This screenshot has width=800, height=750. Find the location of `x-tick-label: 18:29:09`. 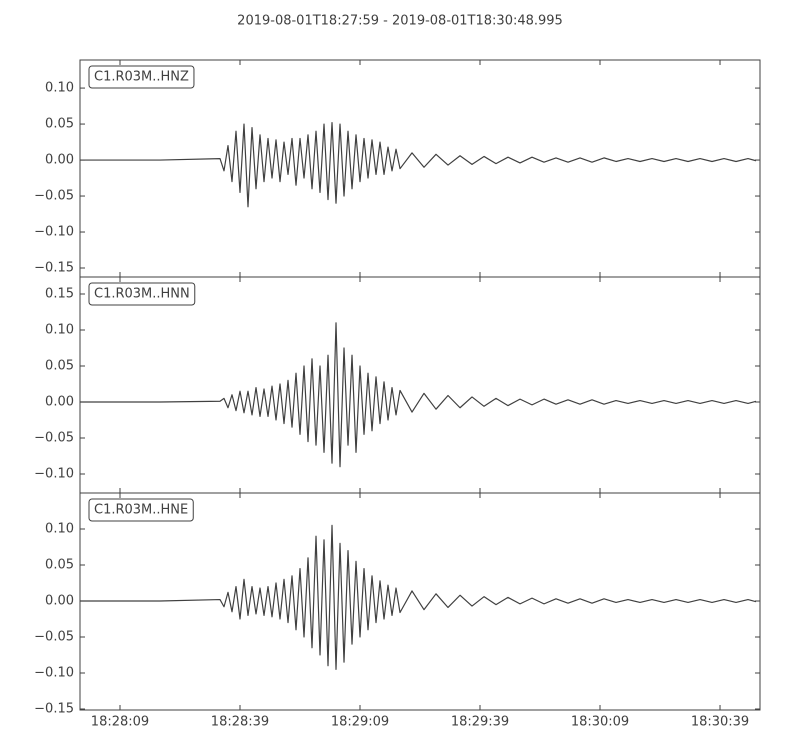

x-tick-label: 18:29:09 is located at coordinates (360, 722).